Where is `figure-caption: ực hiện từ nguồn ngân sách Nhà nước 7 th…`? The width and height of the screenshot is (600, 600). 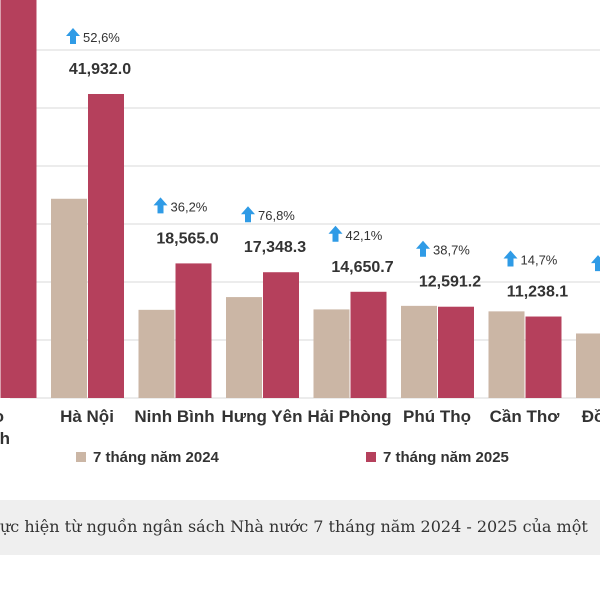
figure-caption: ực hiện từ nguồn ngân sách Nhà nước 7 th… is located at coordinates (294, 526).